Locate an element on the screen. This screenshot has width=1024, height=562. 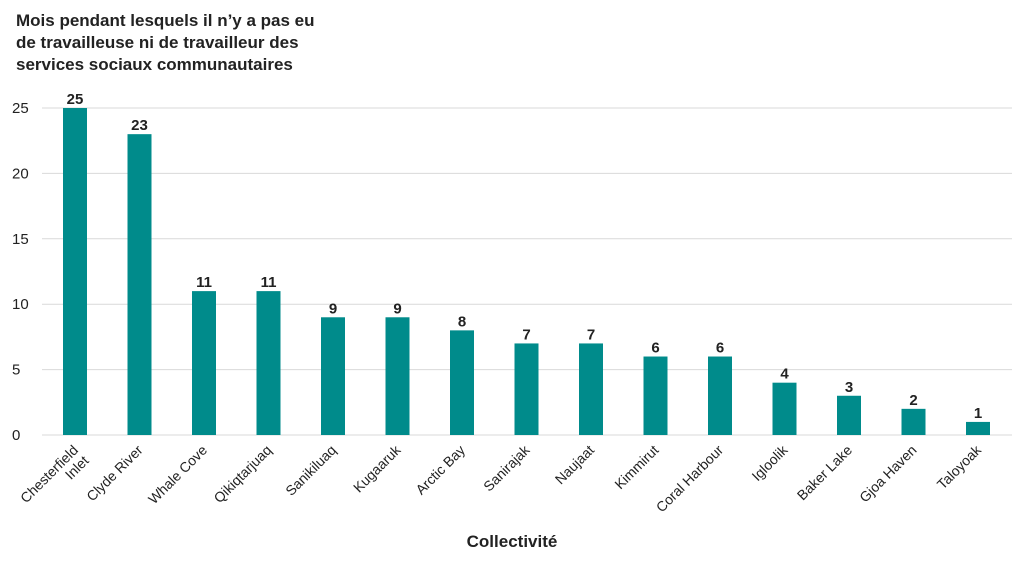
x-tick-label-line: Clyde River is located at coordinates (114, 473).